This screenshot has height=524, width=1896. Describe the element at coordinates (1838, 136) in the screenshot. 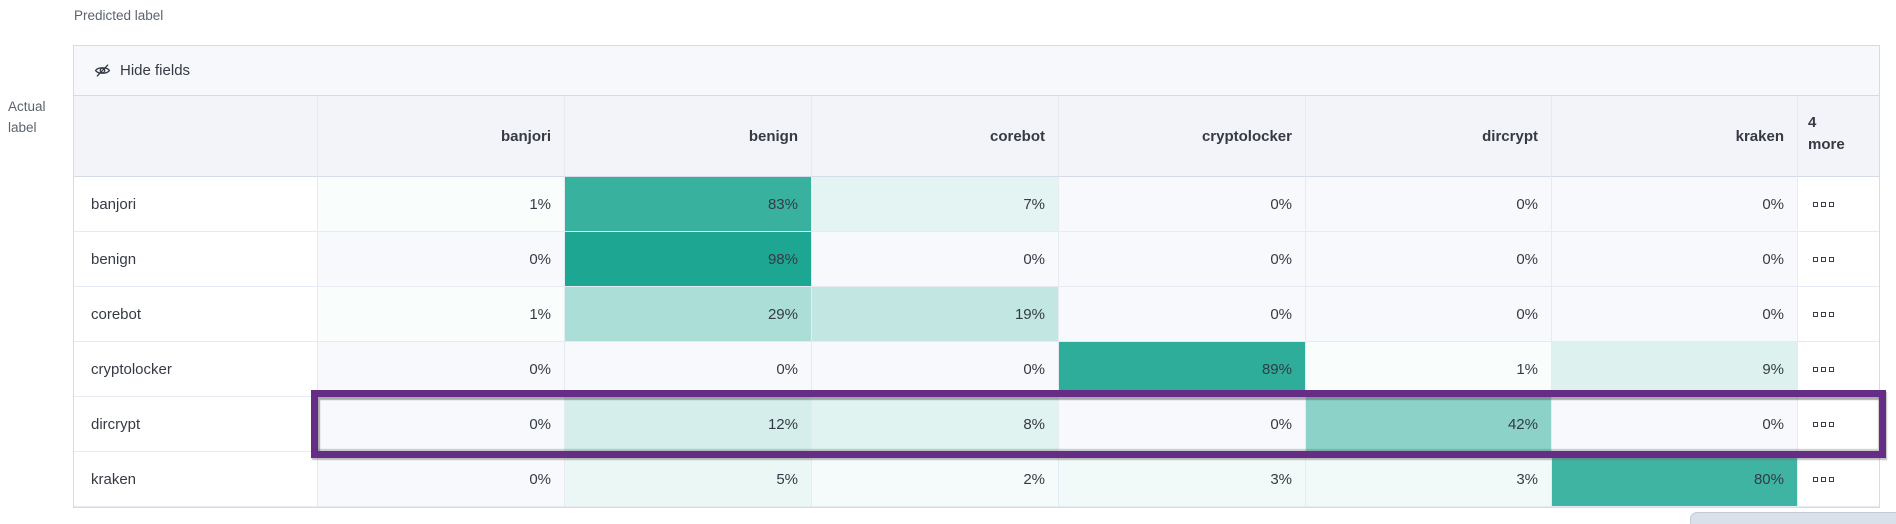

I see `column-header-more: 4 more` at that location.